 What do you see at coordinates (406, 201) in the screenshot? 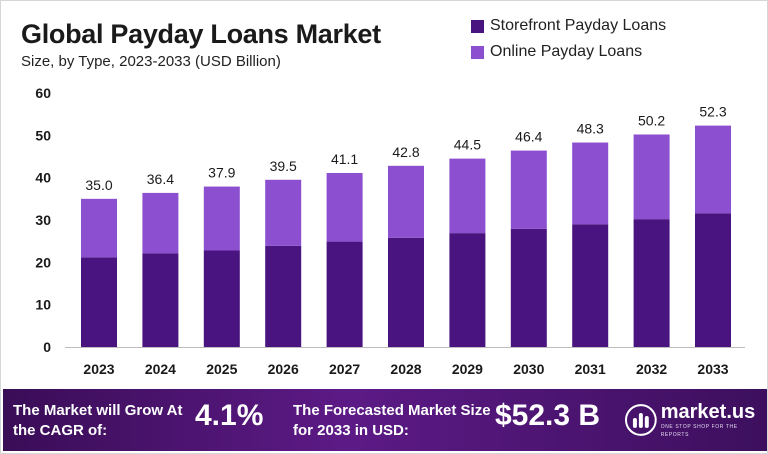
I see `bar-segment-online-2028` at bounding box center [406, 201].